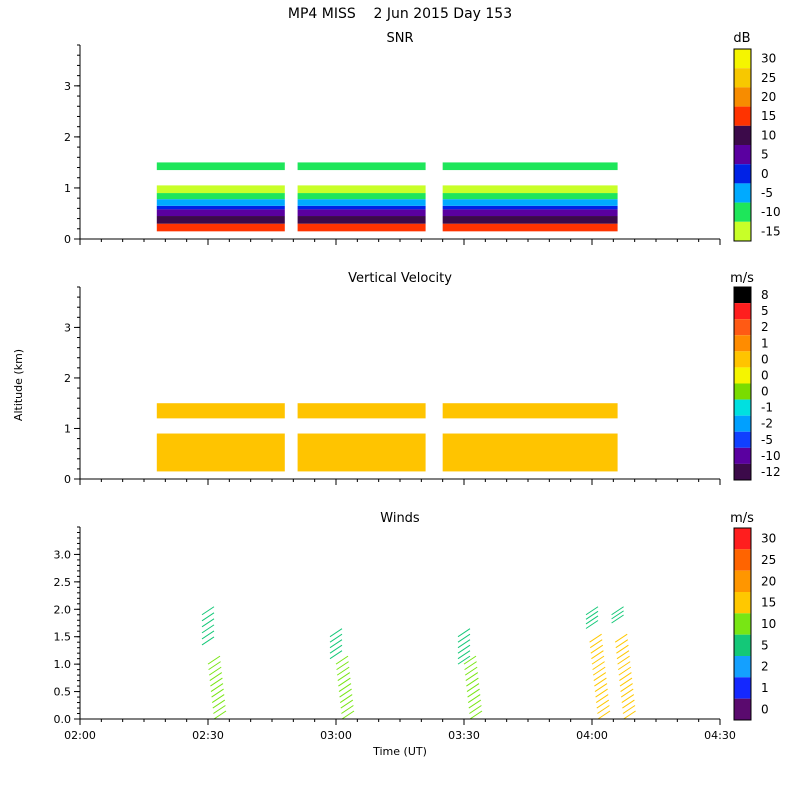  Describe the element at coordinates (771, 456) in the screenshot. I see `colorbar-label: -10` at that location.